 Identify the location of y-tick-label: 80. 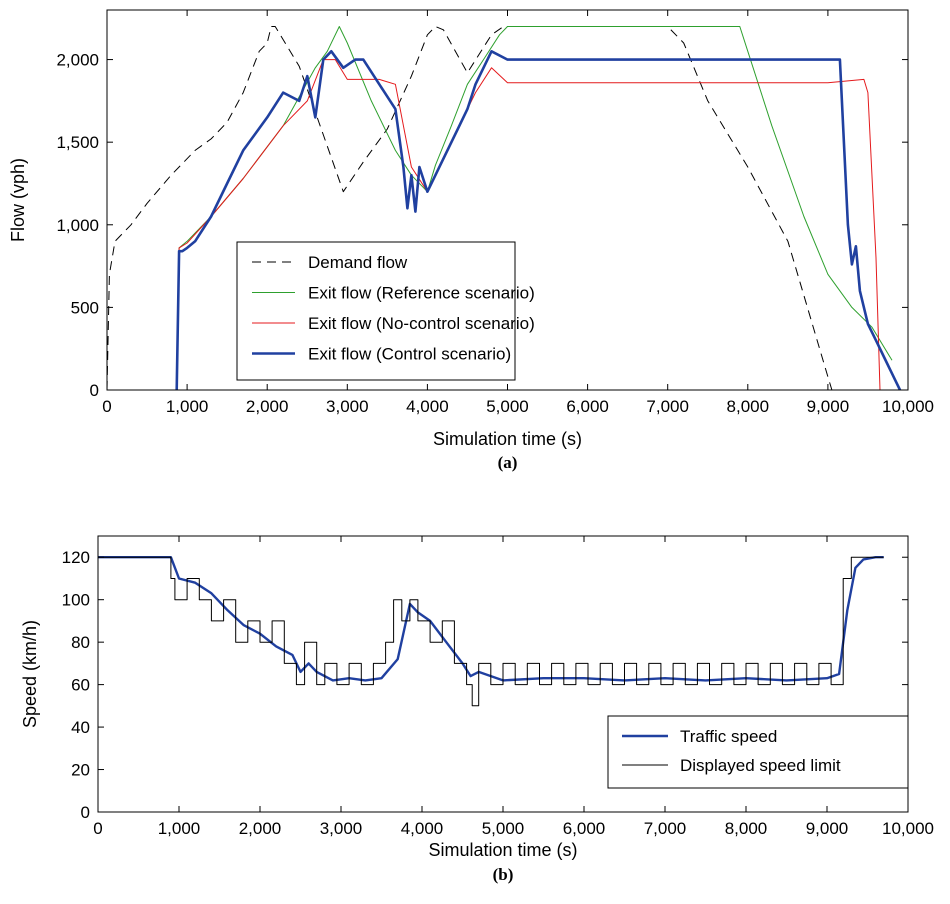
(80, 642).